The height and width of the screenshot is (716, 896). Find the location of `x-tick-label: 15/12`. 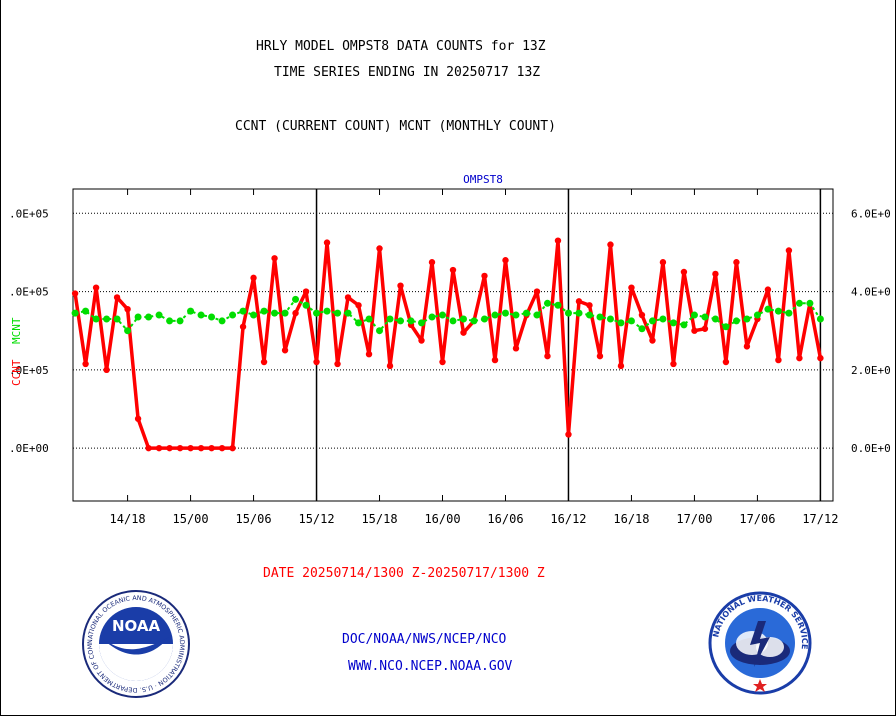

x-tick-label: 15/12 is located at coordinates (316, 519).